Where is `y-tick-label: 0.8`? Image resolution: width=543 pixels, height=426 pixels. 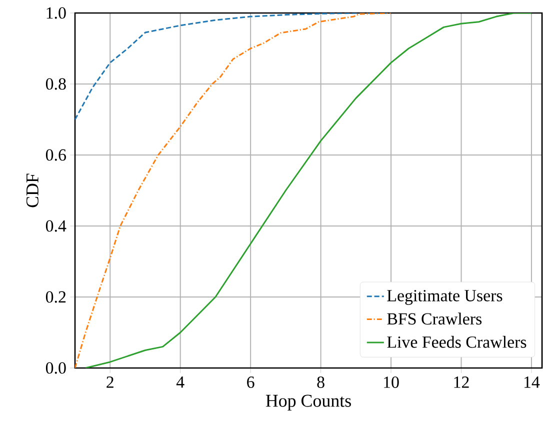 y-tick-label: 0.8 is located at coordinates (56, 84).